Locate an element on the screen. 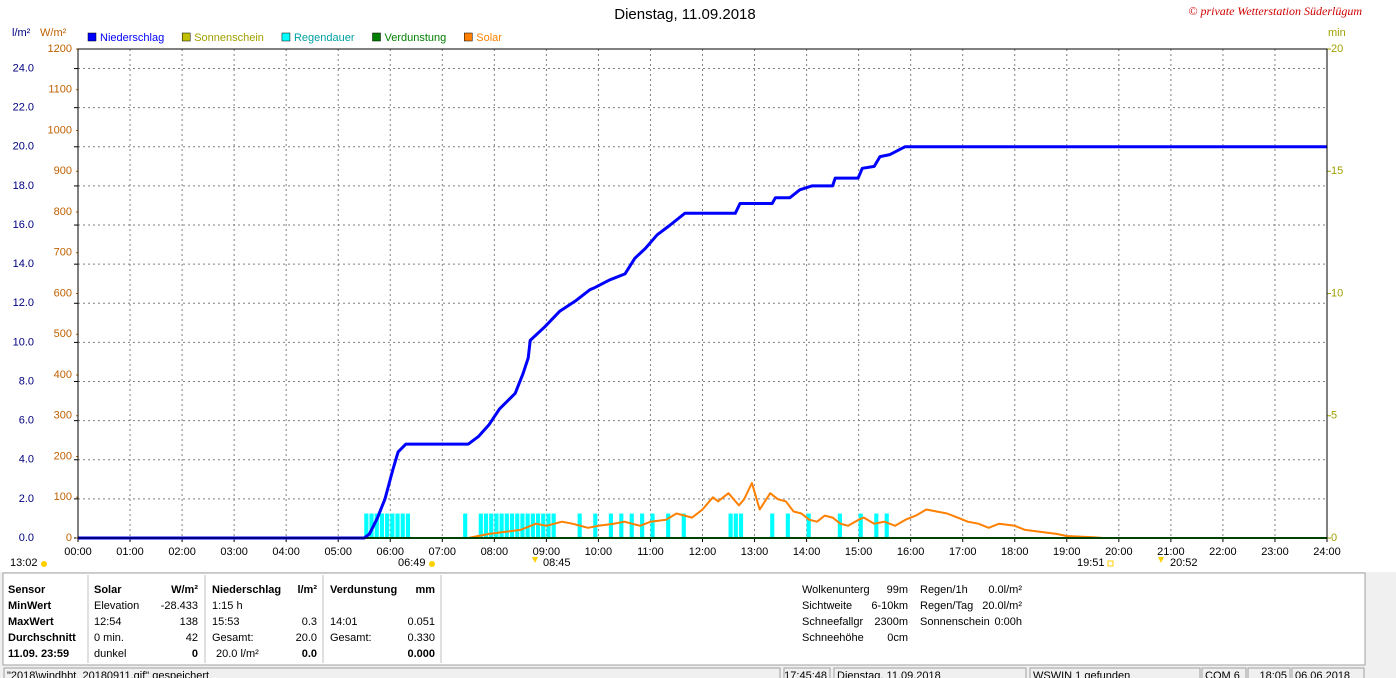 The height and width of the screenshot is (678, 1396). legend-label: Sonnenschein is located at coordinates (229, 38).